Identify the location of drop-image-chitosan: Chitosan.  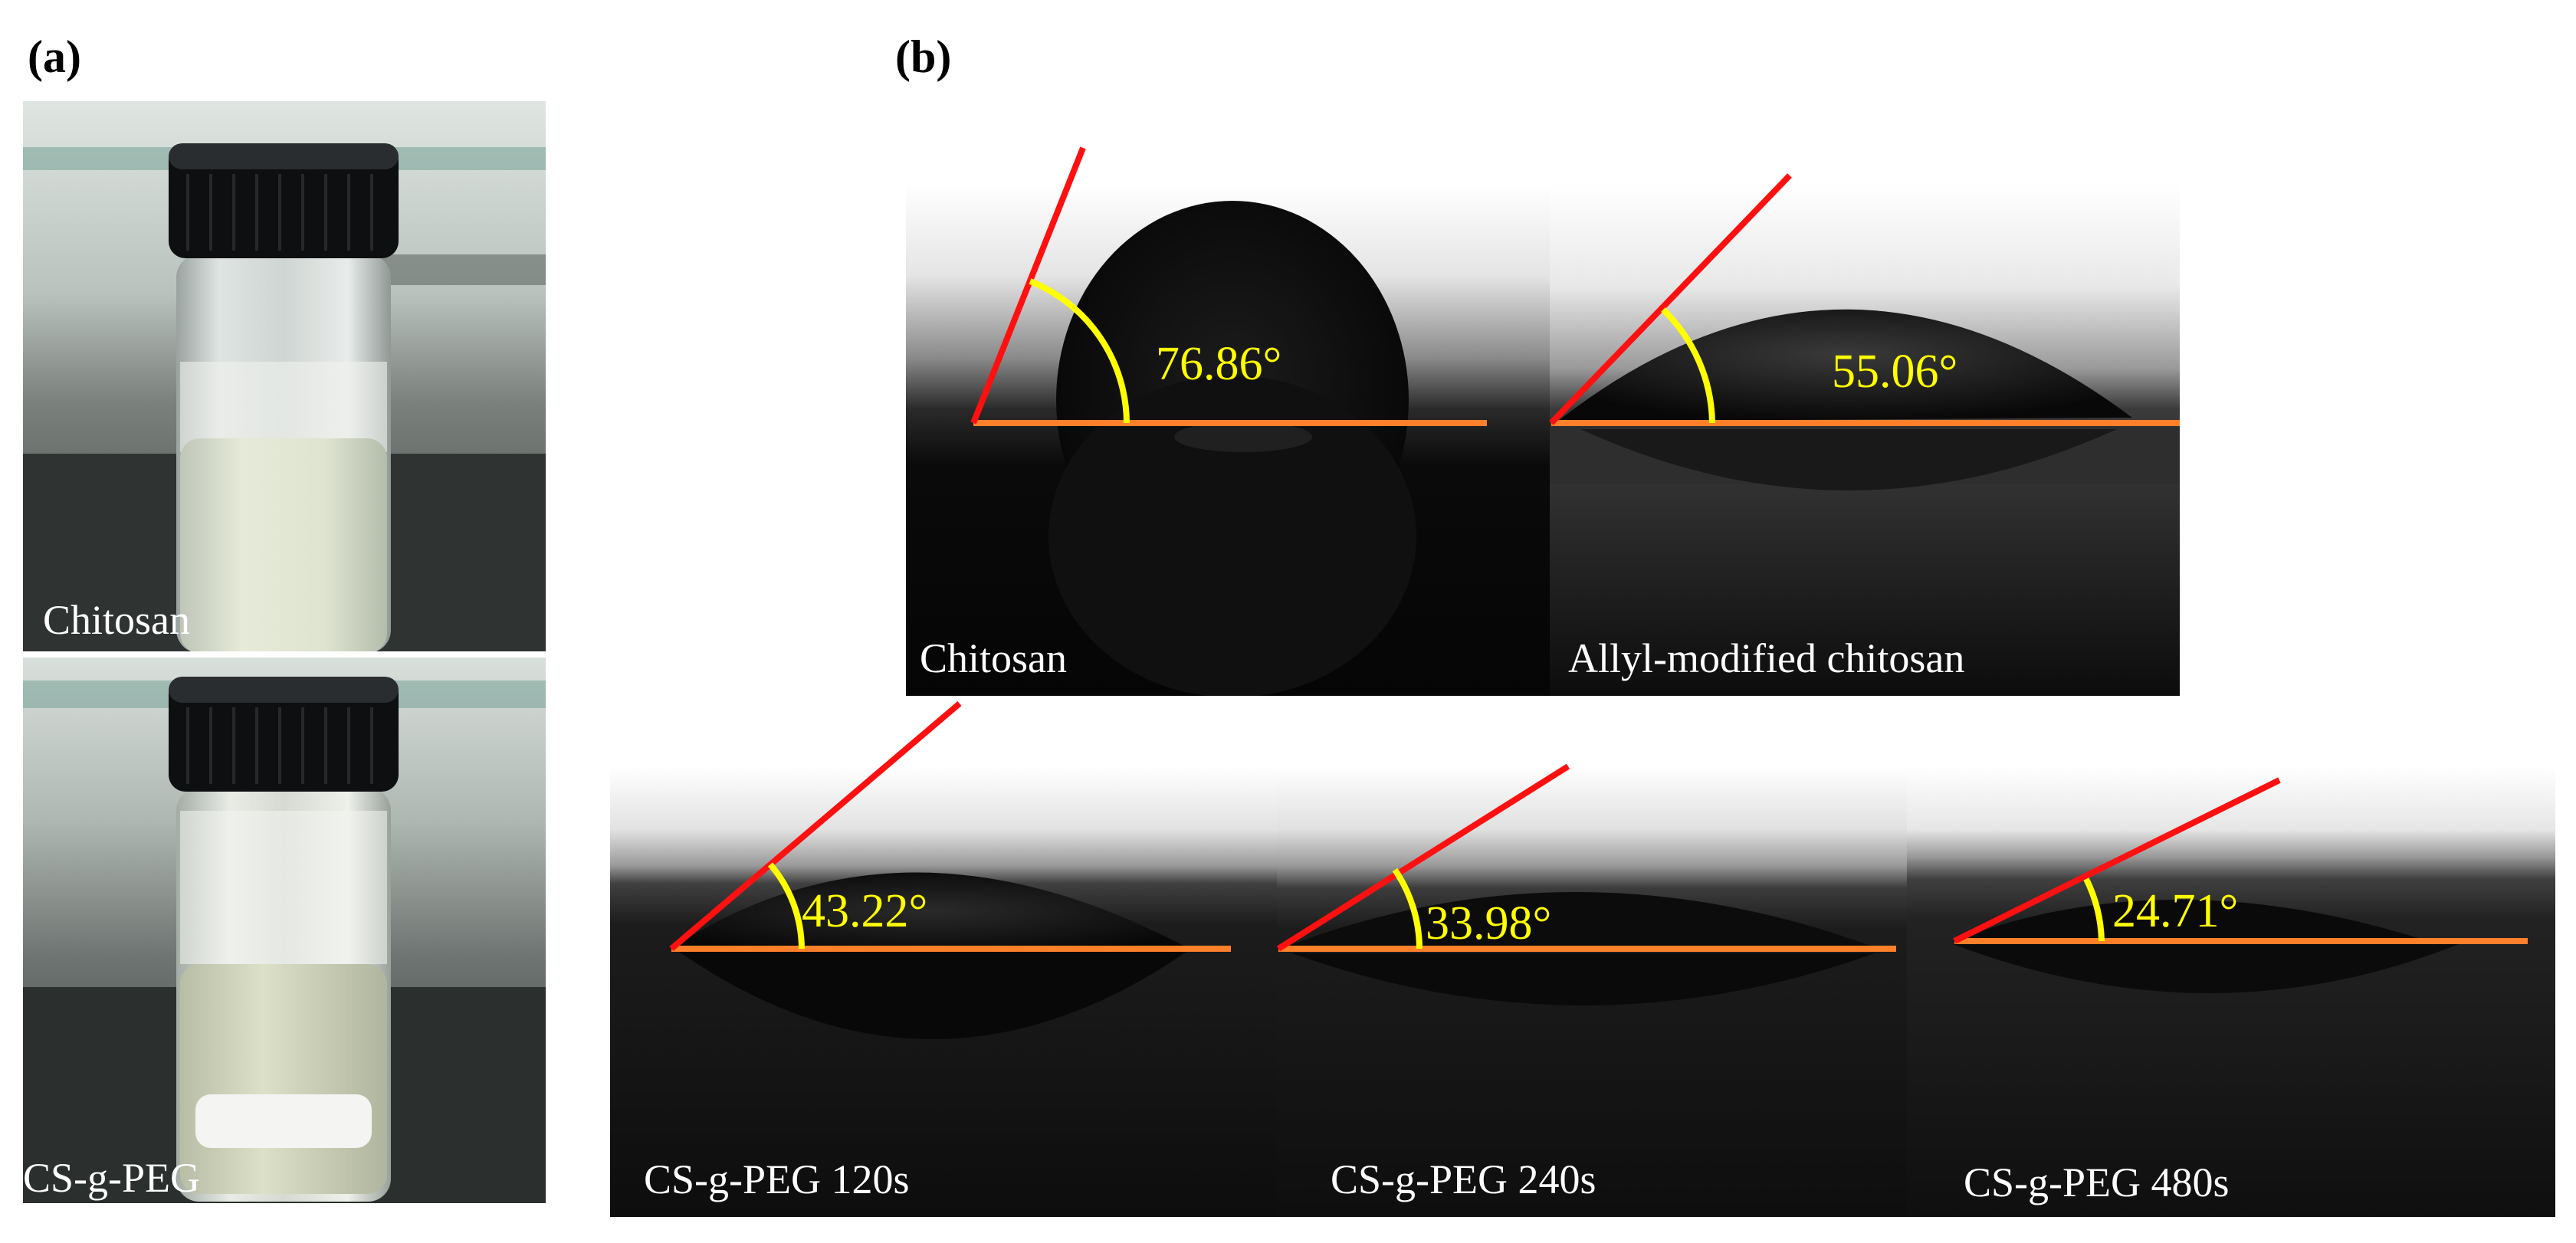
(1228, 440).